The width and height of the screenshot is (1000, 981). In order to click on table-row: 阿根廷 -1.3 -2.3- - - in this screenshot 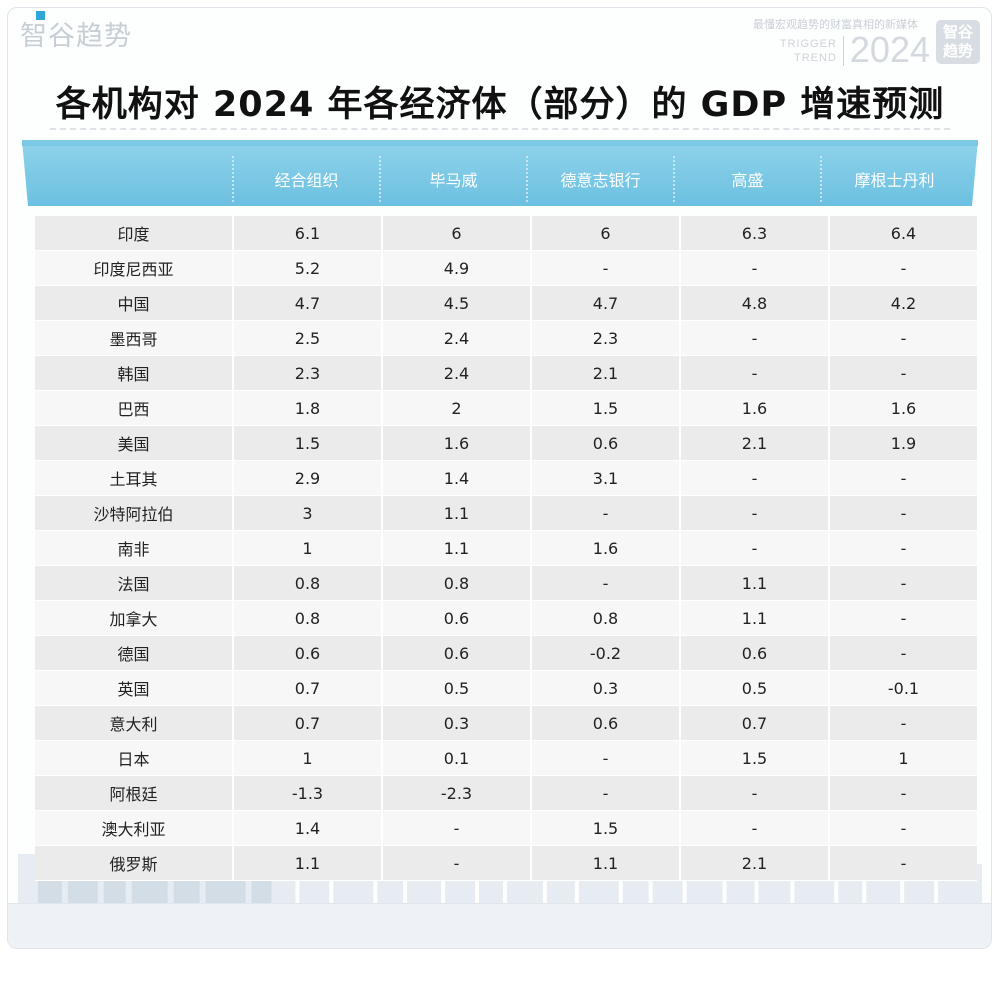, I will do `click(506, 793)`.